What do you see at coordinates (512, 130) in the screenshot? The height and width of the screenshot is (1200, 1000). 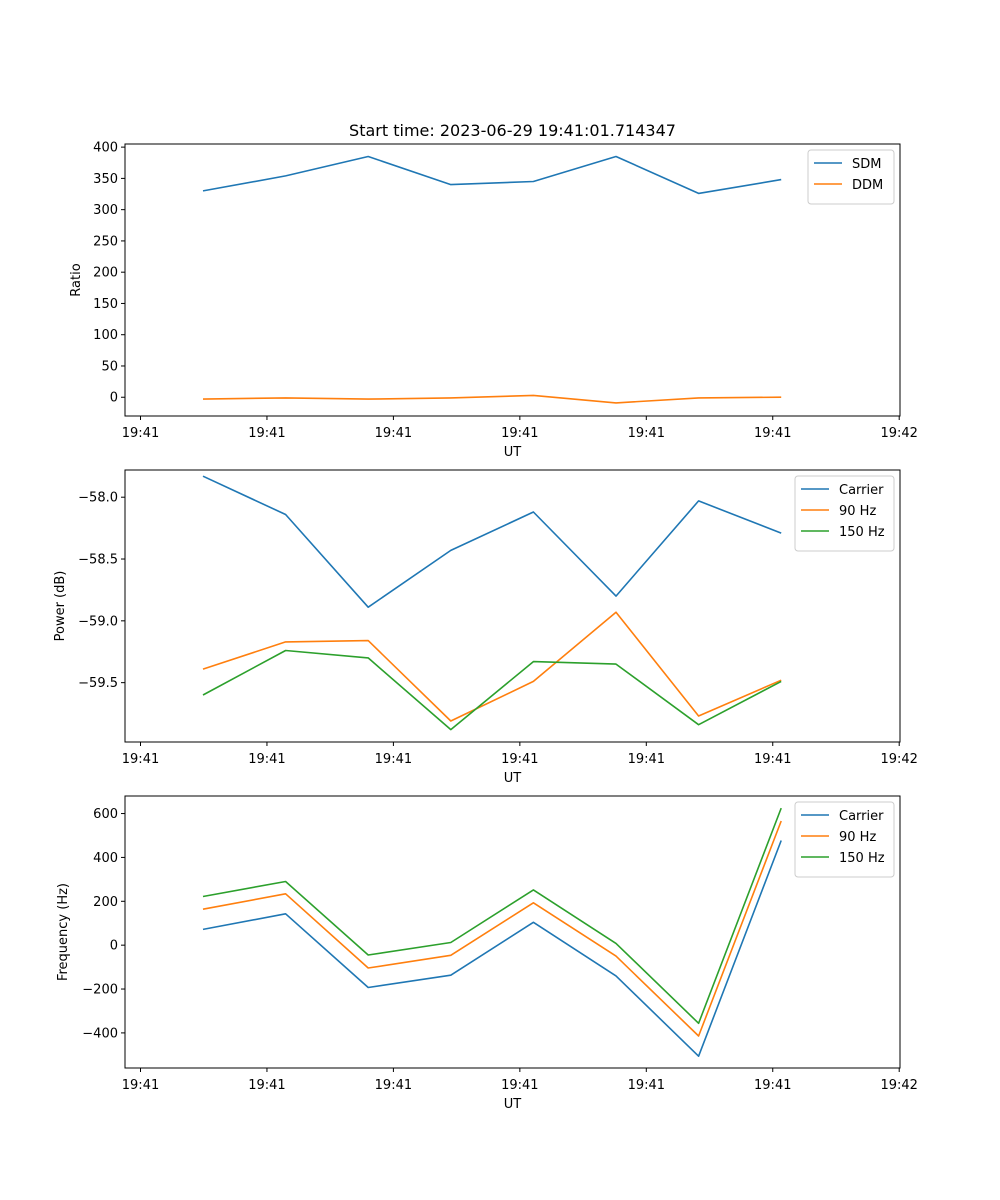 I see `figure-title: Start time: 2023-06-29 19:41:01.714347` at bounding box center [512, 130].